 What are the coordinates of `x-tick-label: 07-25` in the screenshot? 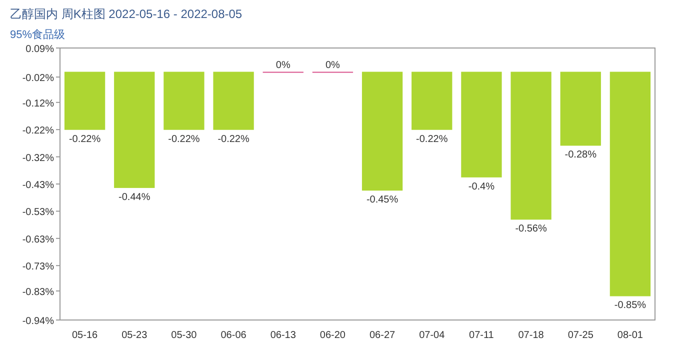 It's located at (581, 335).